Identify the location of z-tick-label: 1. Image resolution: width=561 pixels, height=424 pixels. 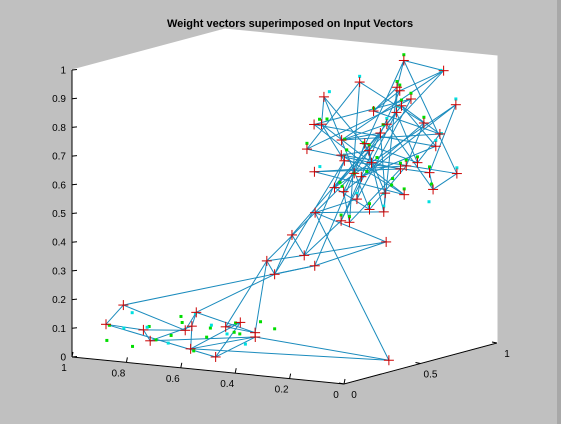
(63, 71).